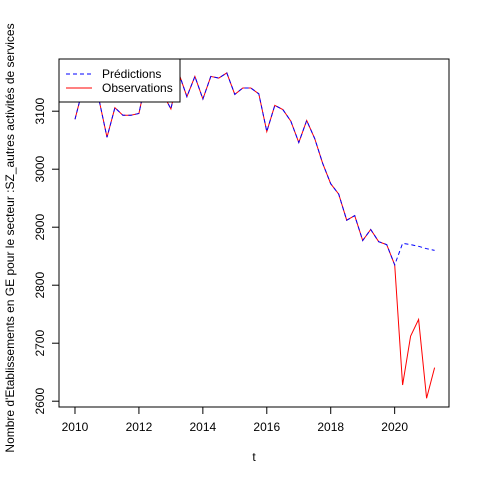 This screenshot has height=480, width=480. What do you see at coordinates (40, 169) in the screenshot?
I see `y-tick-label: 3000` at bounding box center [40, 169].